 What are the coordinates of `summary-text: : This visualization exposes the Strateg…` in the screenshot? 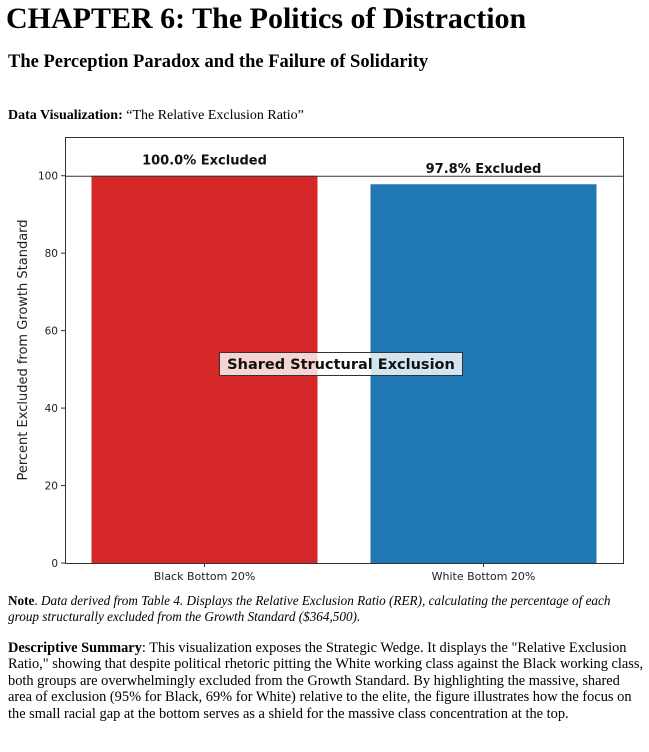 It's located at (326, 681).